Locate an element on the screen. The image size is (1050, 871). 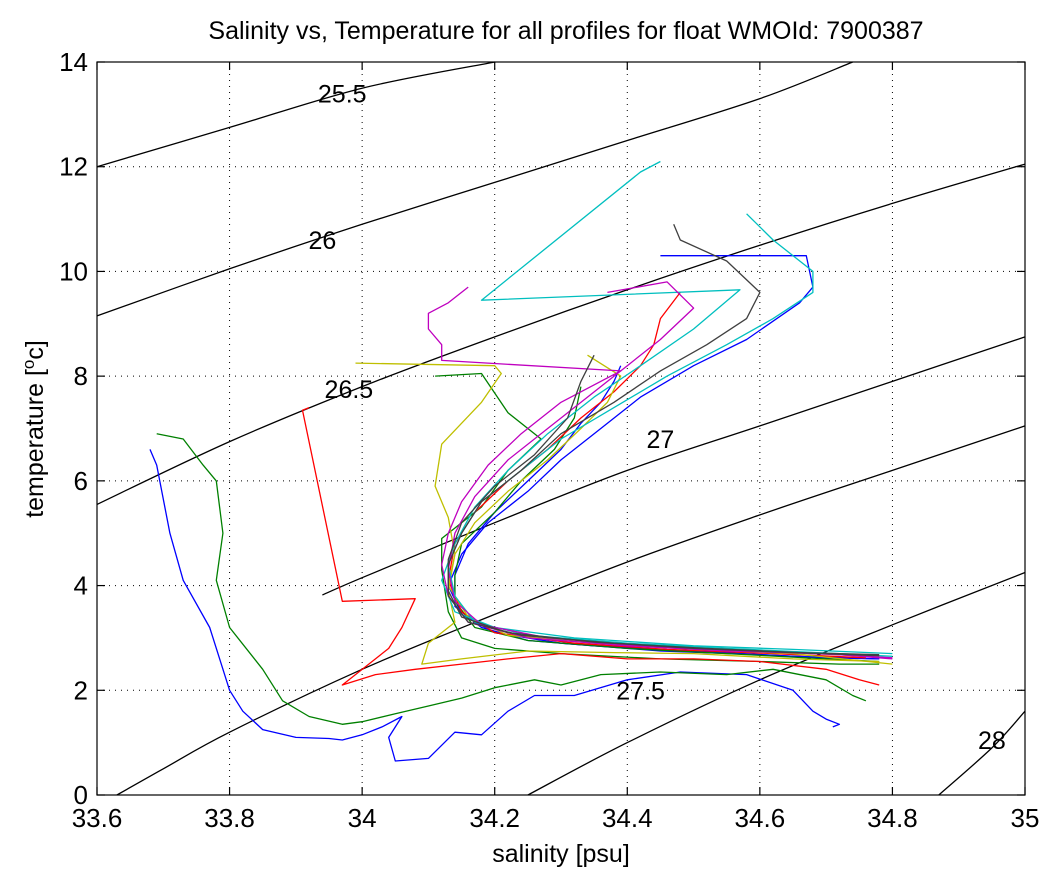
y-axis-title-base: temperature [ is located at coordinates (35, 443).